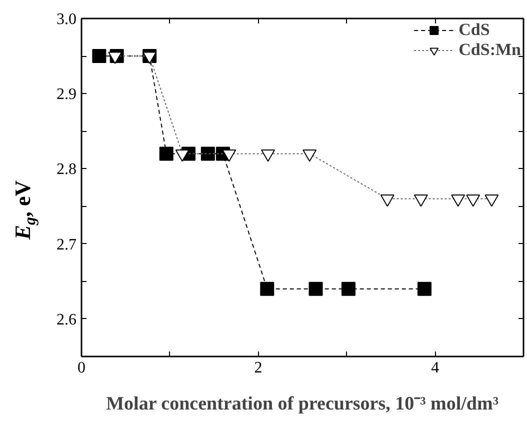 The image size is (527, 429). I want to click on y-tick-label: 2.9, so click(66, 95).